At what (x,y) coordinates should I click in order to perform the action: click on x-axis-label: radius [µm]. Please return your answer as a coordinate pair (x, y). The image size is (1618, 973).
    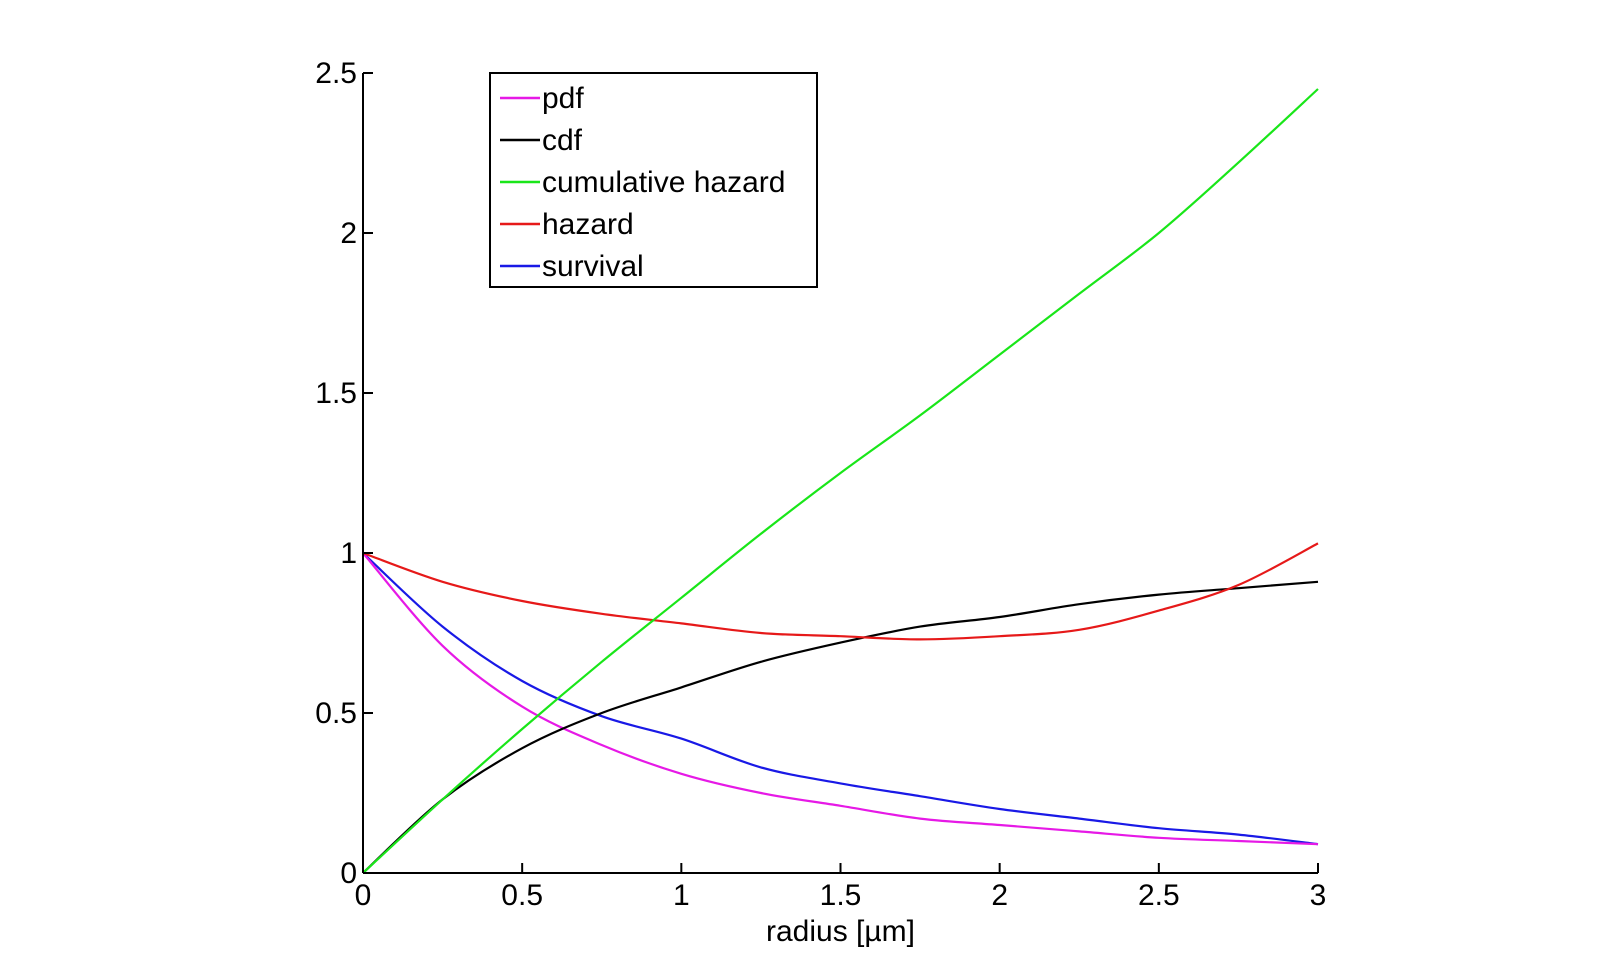
    Looking at the image, I should click on (840, 931).